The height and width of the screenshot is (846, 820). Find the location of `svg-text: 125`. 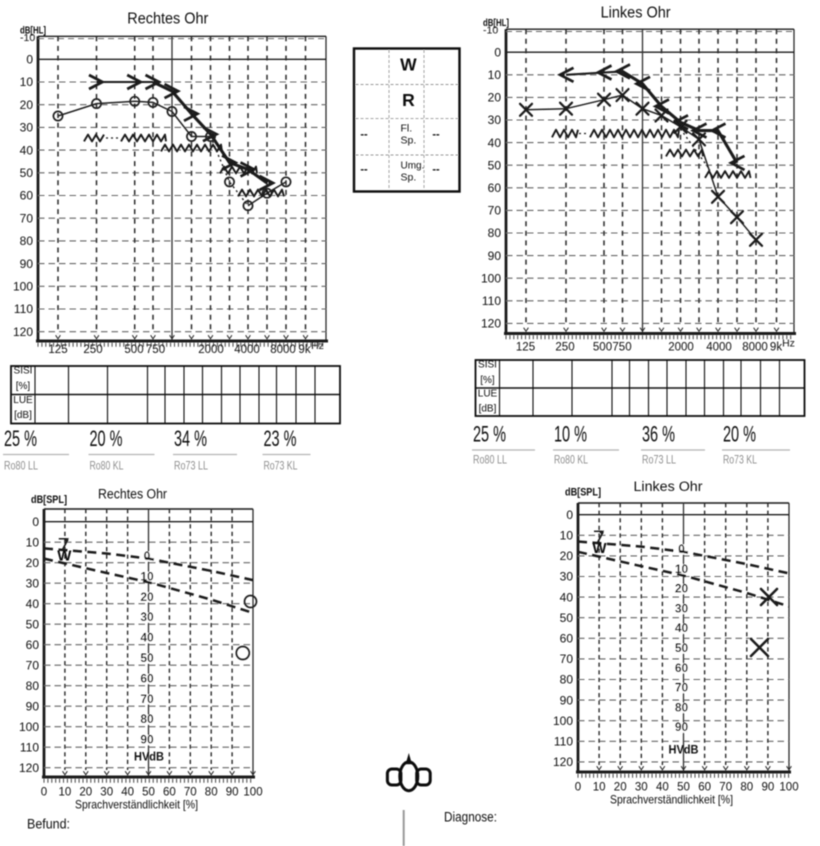

svg-text: 125 is located at coordinates (57, 350).